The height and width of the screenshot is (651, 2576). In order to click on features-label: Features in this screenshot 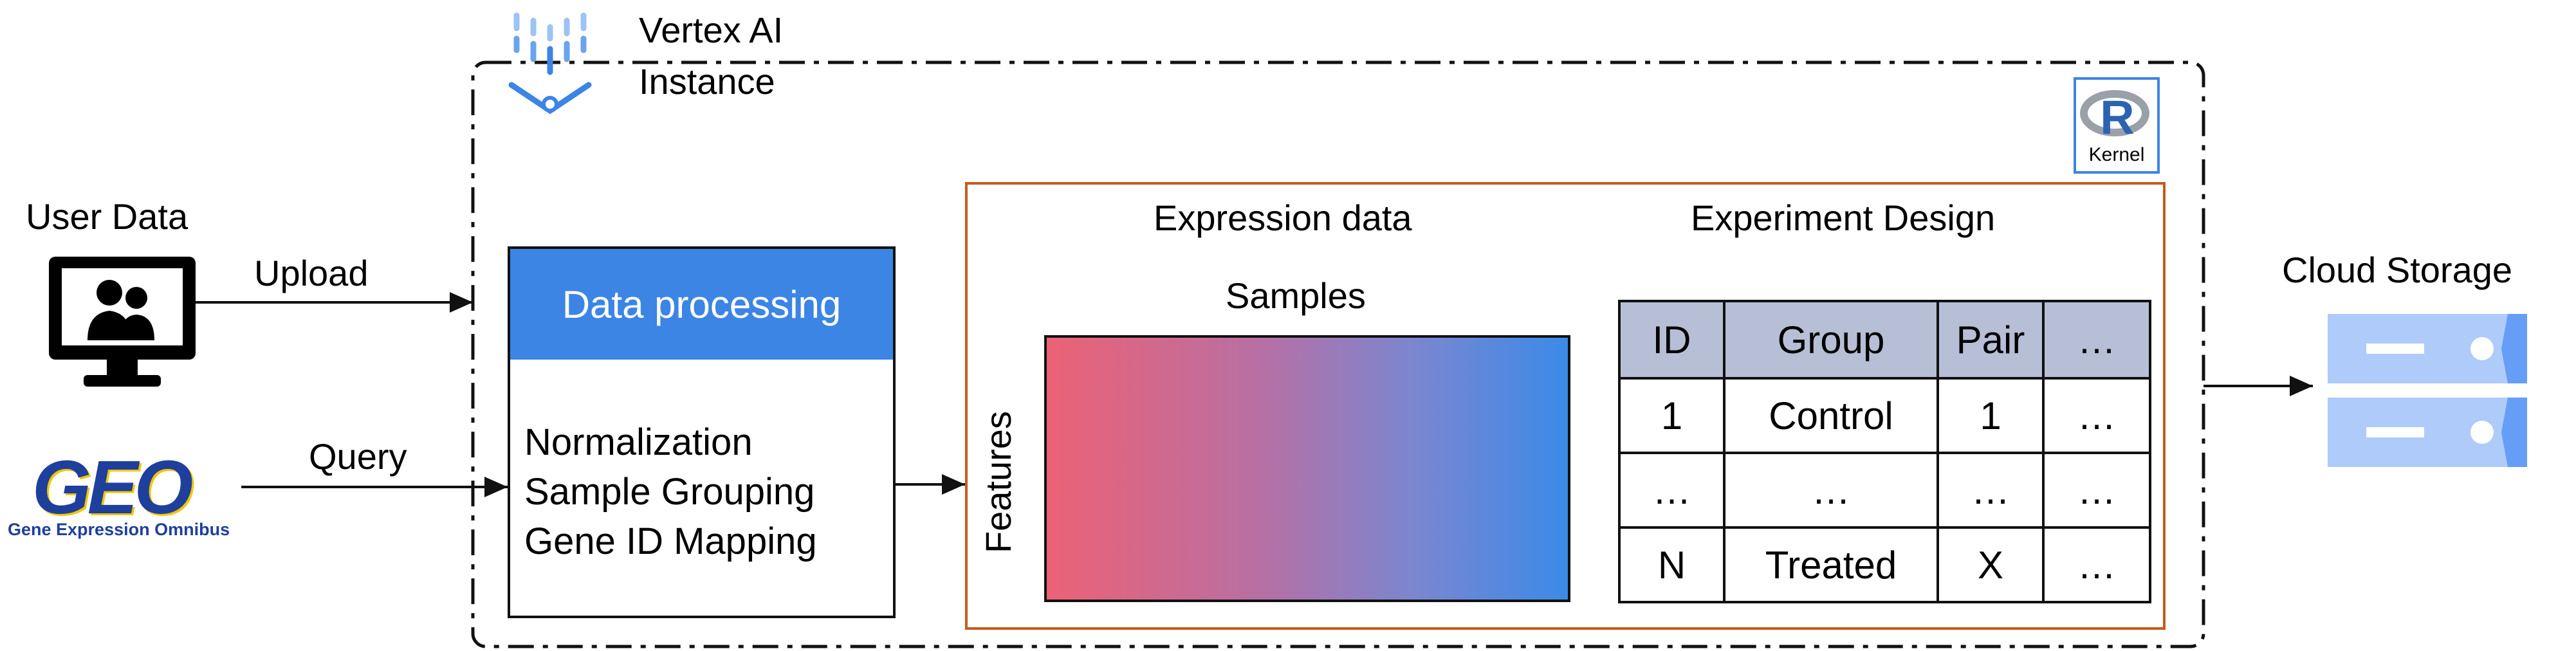, I will do `click(998, 482)`.